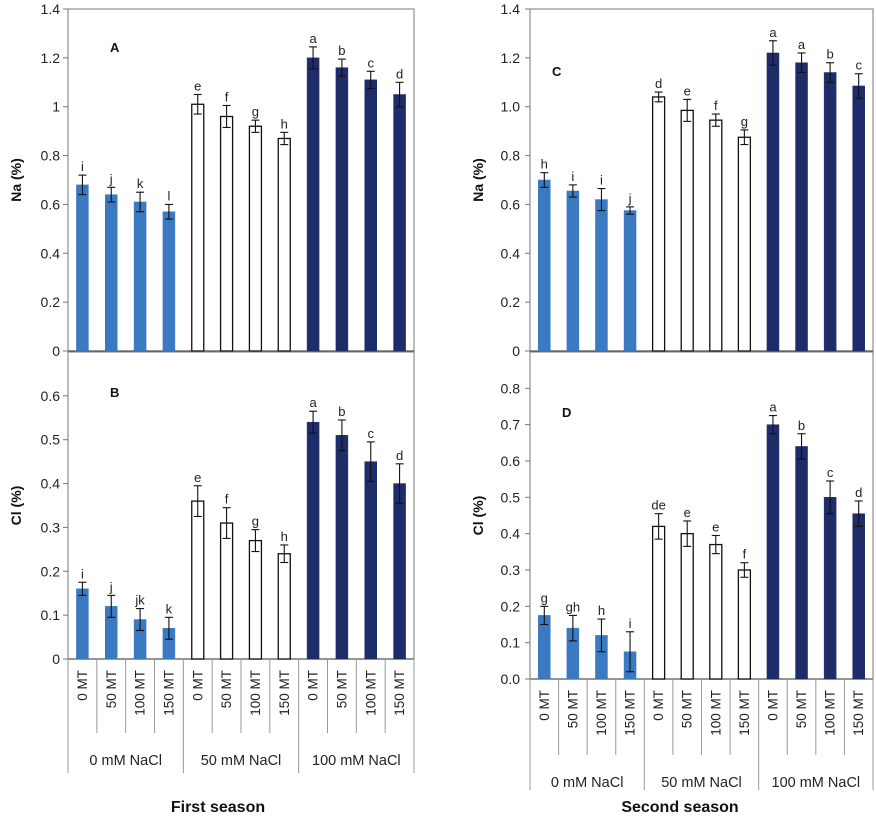  I want to click on significance-letter: jk, so click(139, 600).